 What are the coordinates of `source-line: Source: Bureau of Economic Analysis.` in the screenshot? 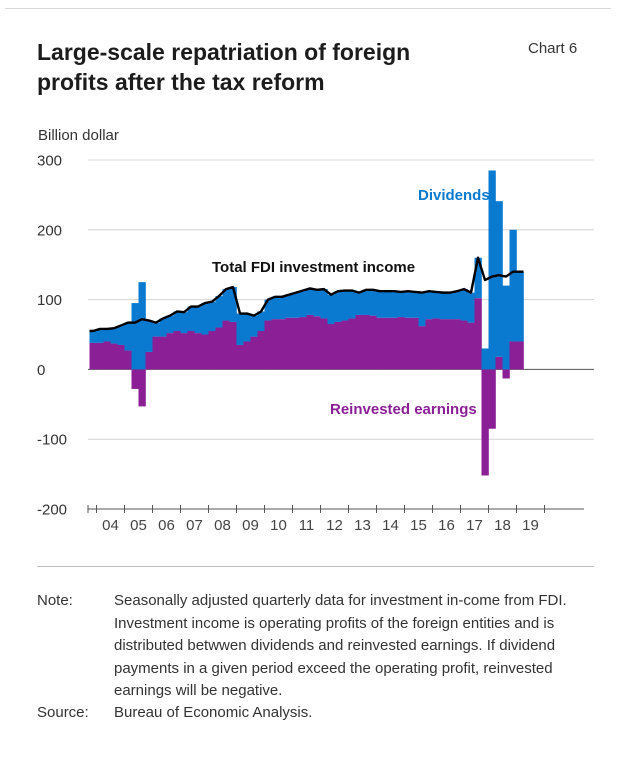 It's located at (174, 712).